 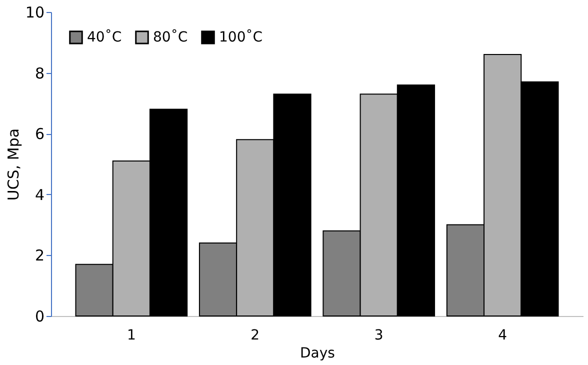 I want to click on x-tick-label: 4, so click(x=503, y=336).